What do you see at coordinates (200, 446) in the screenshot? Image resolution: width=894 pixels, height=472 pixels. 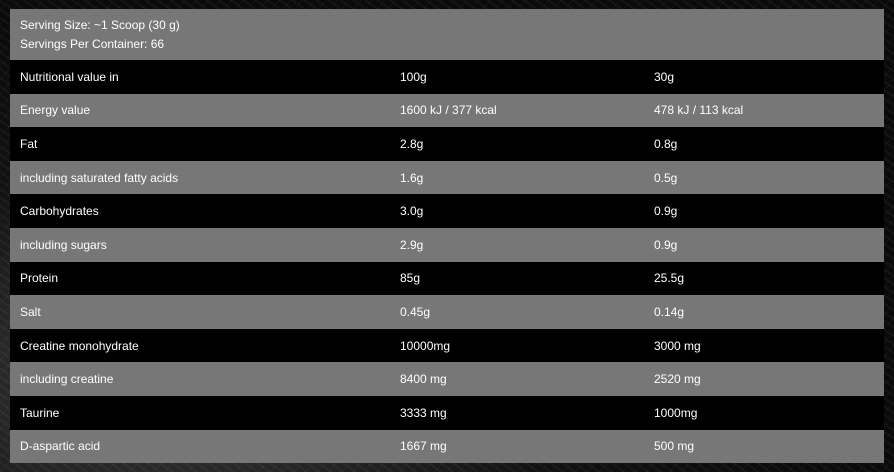 I see `nutrient-label: D-aspartic acid` at bounding box center [200, 446].